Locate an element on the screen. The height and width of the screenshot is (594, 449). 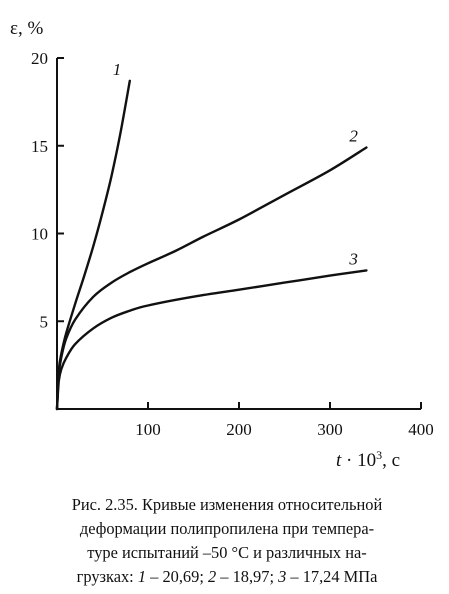
x-tick-label: 400 is located at coordinates (421, 429).